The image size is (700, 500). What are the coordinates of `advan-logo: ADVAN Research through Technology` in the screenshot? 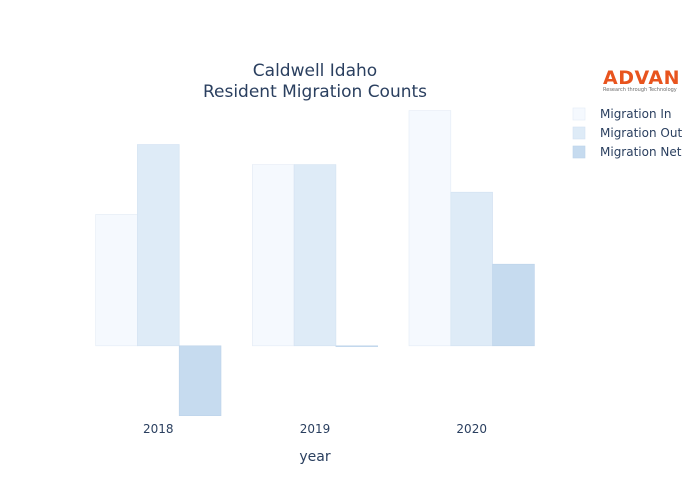 It's located at (641, 80).